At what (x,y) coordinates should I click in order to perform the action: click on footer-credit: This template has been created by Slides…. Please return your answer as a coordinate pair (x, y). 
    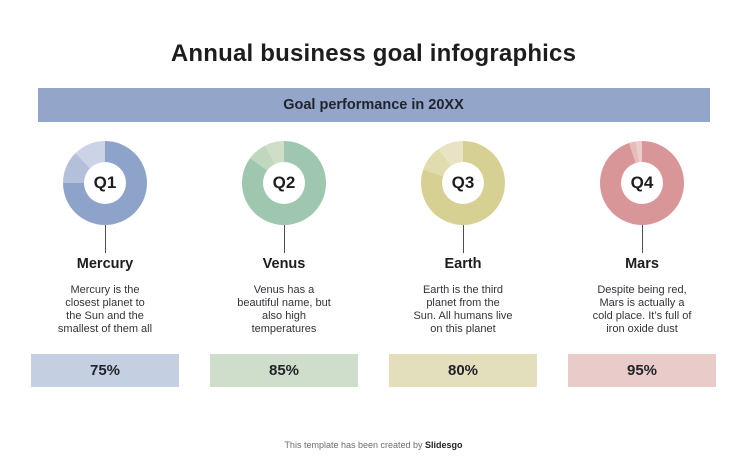
    Looking at the image, I should click on (373, 445).